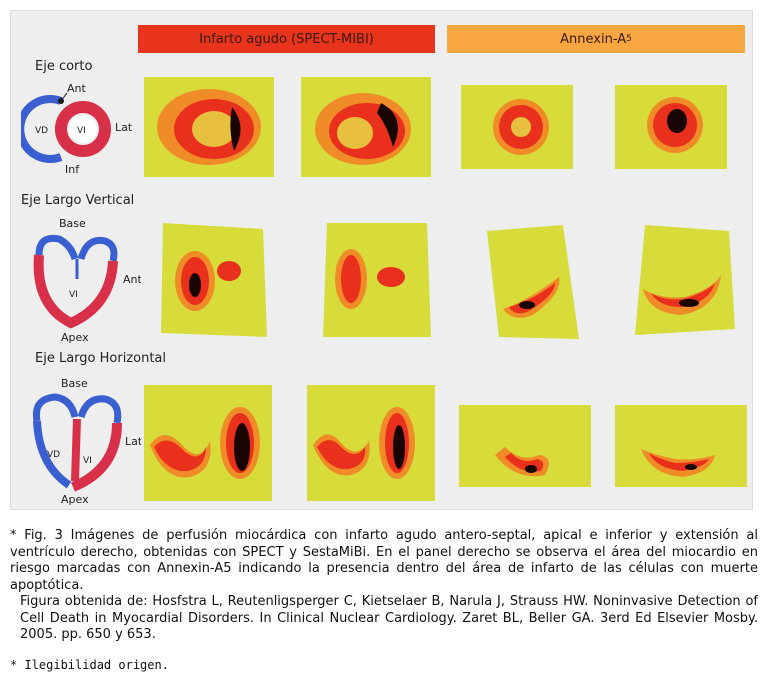 The image size is (763, 683). Describe the element at coordinates (75, 337) in the screenshot. I see `label-apex: Apex` at that location.